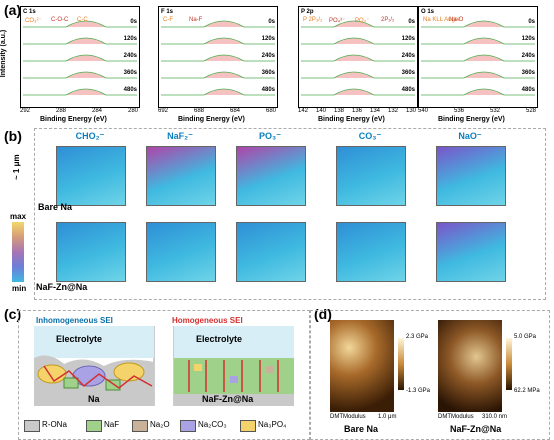  What do you see at coordinates (235, 111) in the screenshot?
I see `xps-xtick: 684` at bounding box center [235, 111].